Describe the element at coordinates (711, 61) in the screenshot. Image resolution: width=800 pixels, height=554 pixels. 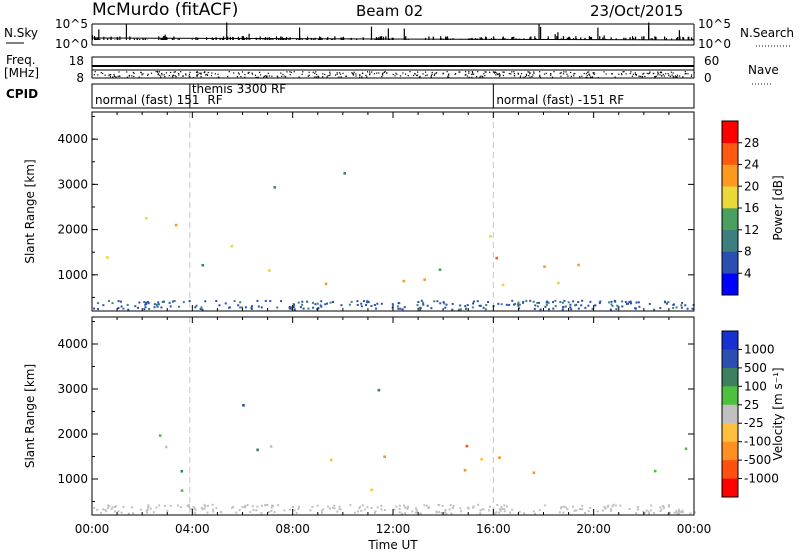
I see `nave-tick: 60` at that location.